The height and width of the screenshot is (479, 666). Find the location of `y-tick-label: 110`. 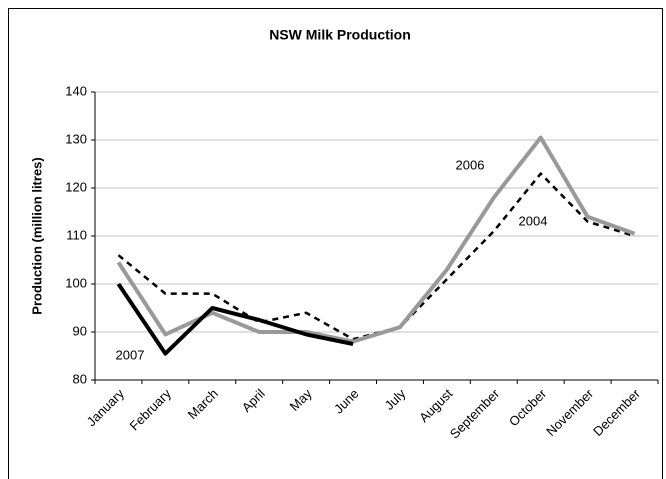

y-tick-label: 110 is located at coordinates (76, 234).